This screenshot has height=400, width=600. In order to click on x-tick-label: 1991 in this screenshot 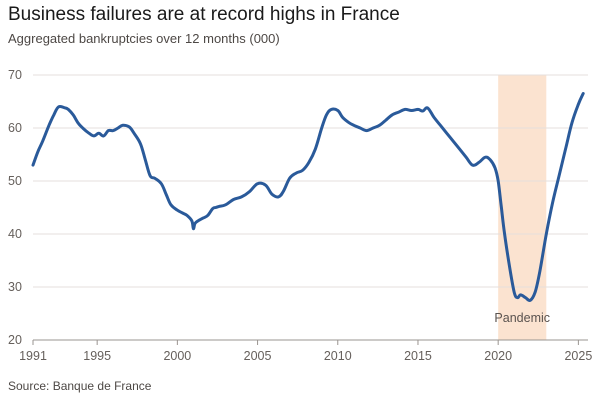, I will do `click(33, 356)`.